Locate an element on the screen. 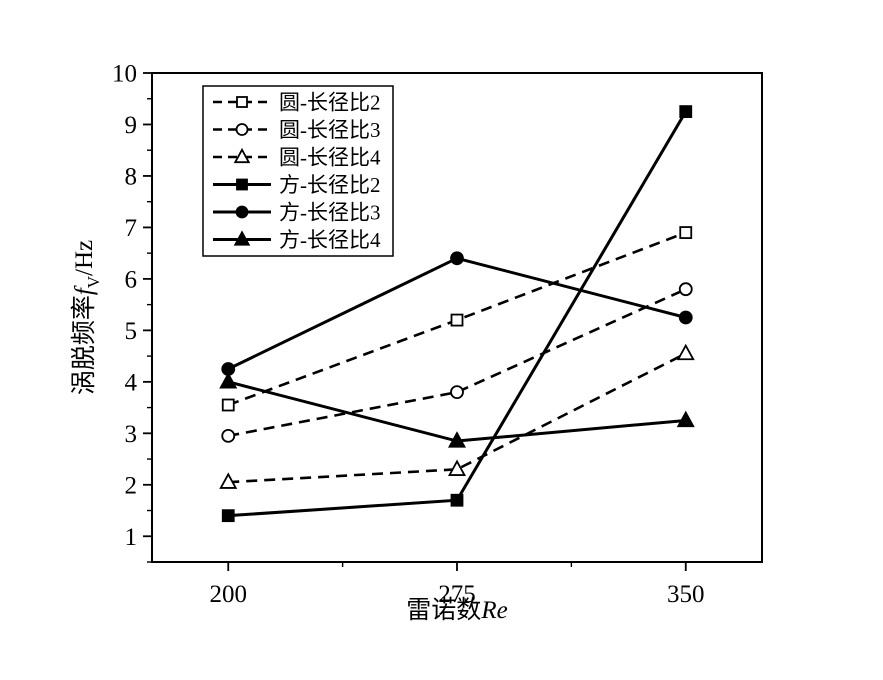  y-tick-label: 7 is located at coordinates (131, 228).